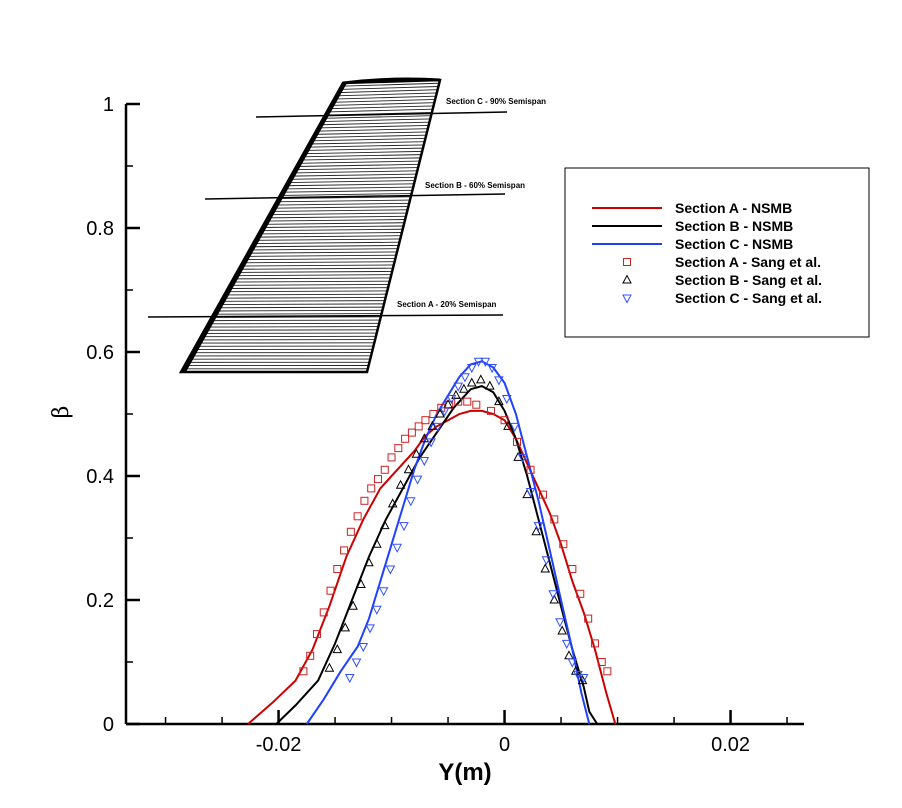  I want to click on wing-mesh-lines, so click(311, 226).